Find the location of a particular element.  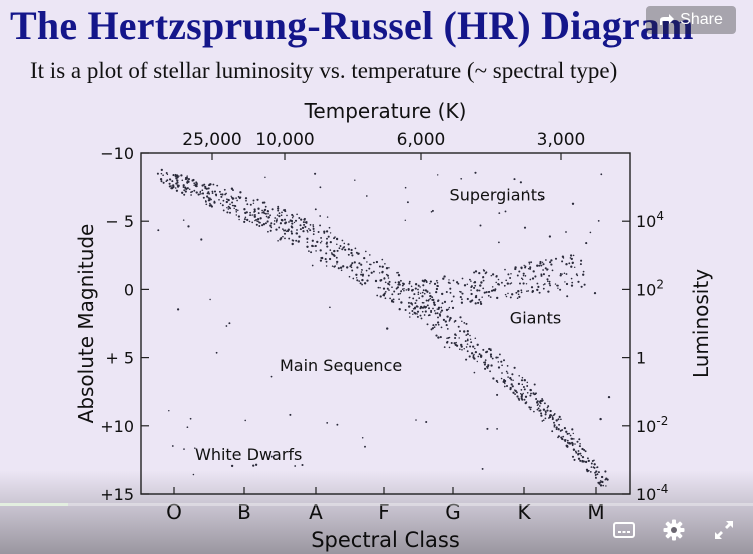

region-label: Giants is located at coordinates (535, 318).